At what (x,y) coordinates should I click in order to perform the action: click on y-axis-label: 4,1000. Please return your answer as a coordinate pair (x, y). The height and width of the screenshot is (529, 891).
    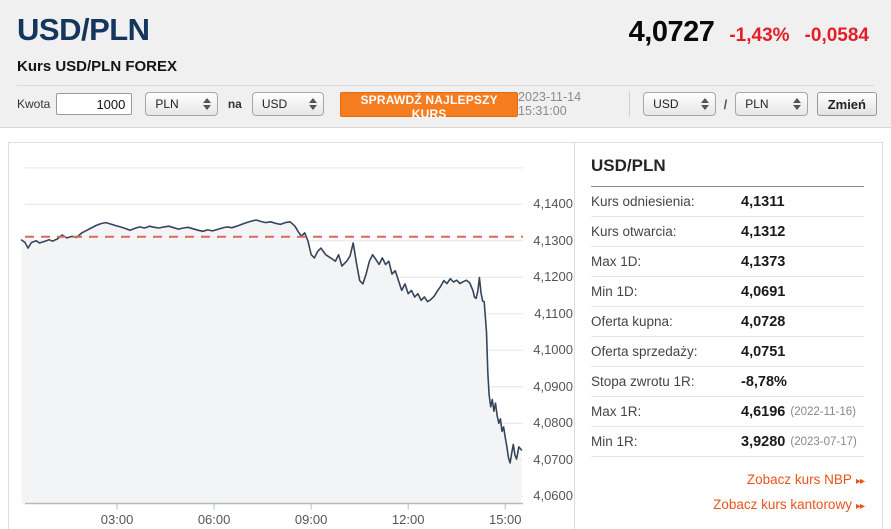
    Looking at the image, I should click on (553, 350).